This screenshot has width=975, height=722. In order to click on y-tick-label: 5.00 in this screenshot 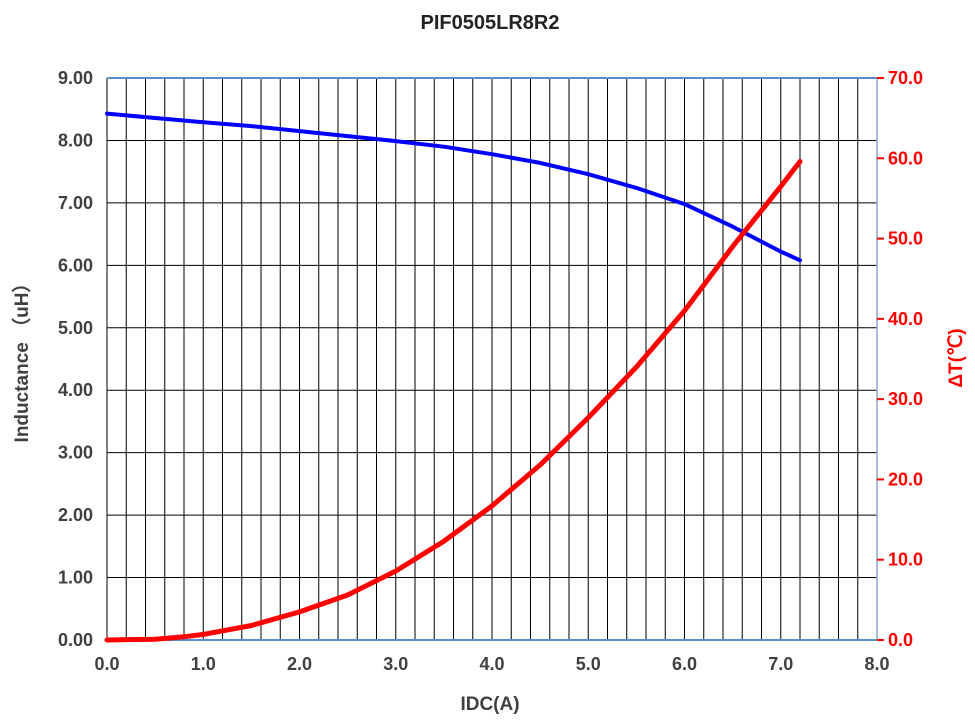, I will do `click(75, 328)`.